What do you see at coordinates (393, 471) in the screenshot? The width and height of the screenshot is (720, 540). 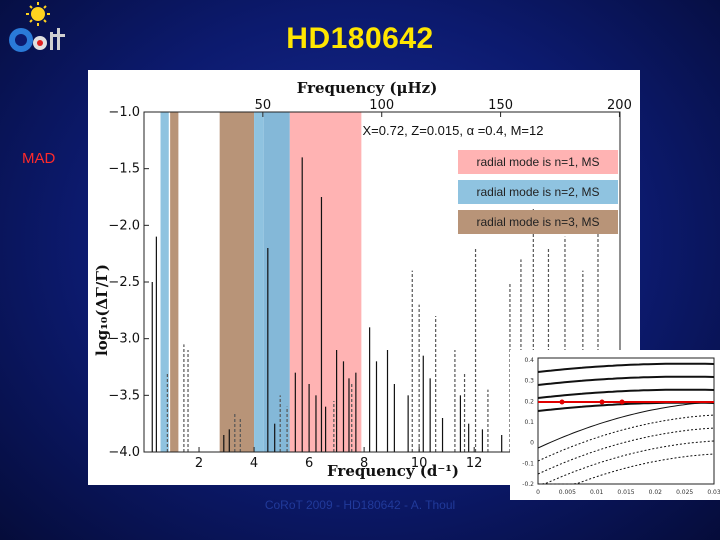 I see `x-axis-title: Frequency (d⁻¹)` at bounding box center [393, 471].